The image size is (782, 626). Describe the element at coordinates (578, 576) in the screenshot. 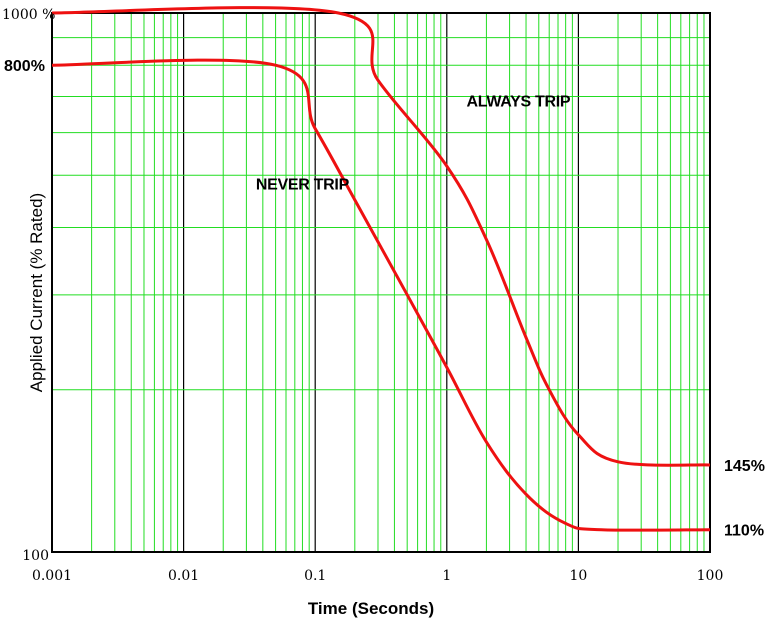

I see `x-tick-label: 10` at that location.